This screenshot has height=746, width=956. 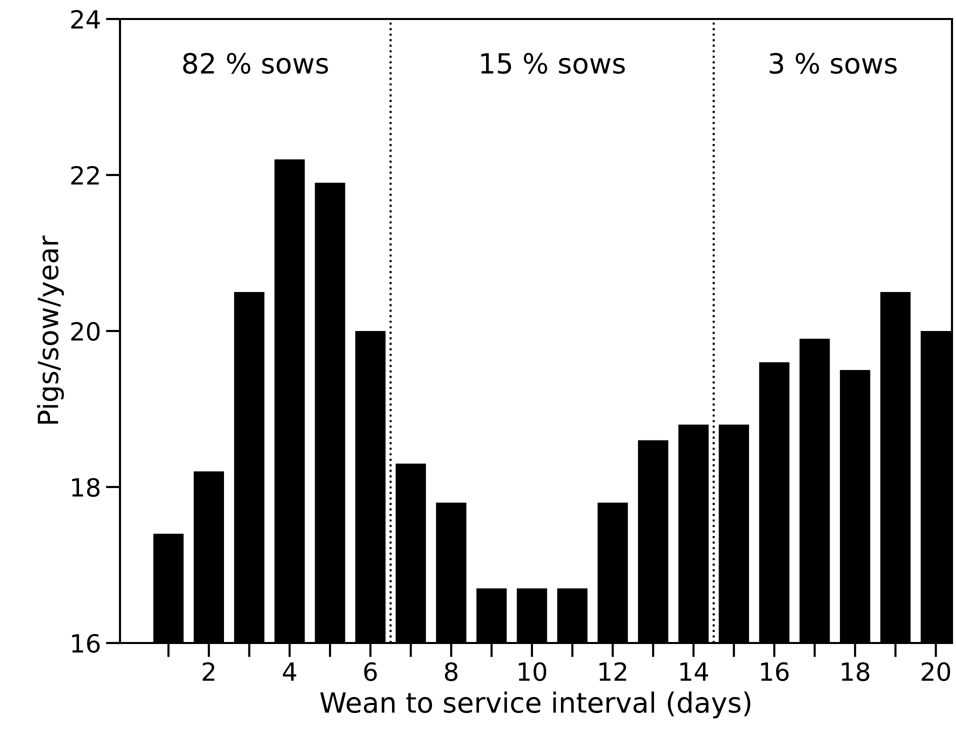 What do you see at coordinates (694, 671) in the screenshot?
I see `x-tick-label: 14` at bounding box center [694, 671].